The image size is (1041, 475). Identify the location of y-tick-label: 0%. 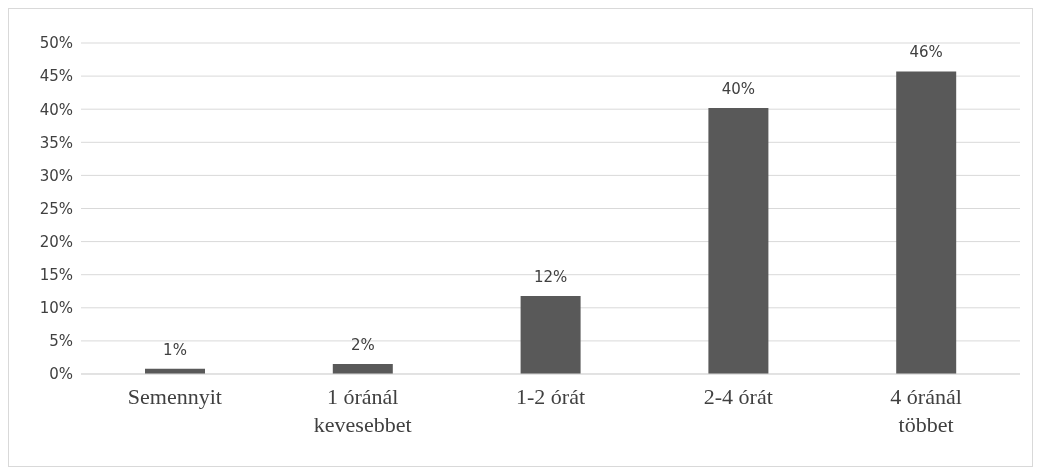
(61, 374).